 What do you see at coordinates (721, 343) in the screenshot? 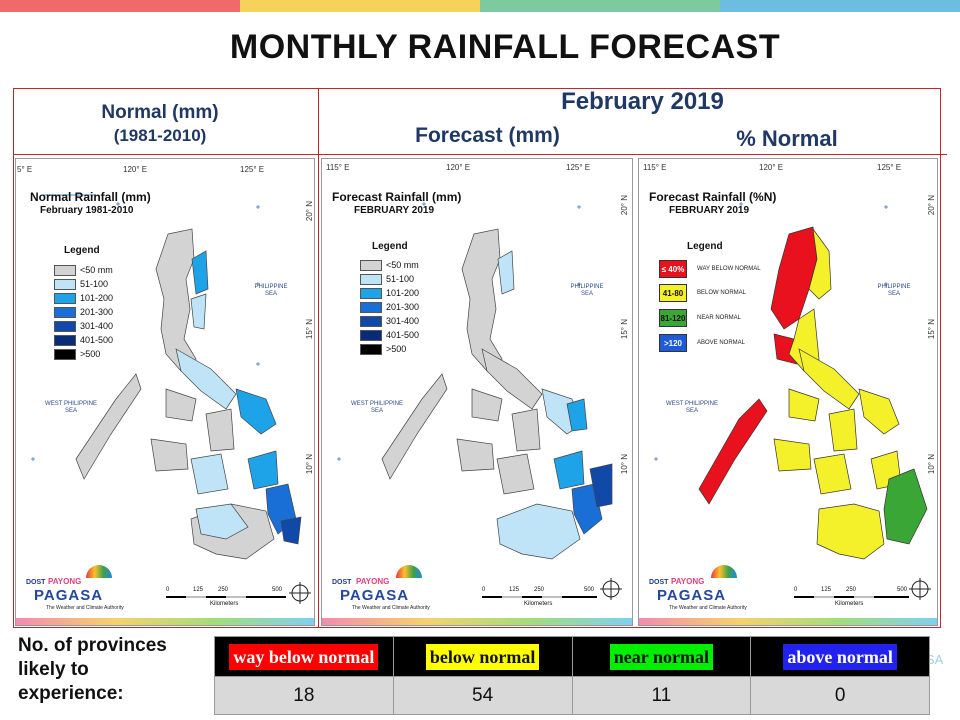
I see `legend-label: ABOVE NORMAL` at bounding box center [721, 343].